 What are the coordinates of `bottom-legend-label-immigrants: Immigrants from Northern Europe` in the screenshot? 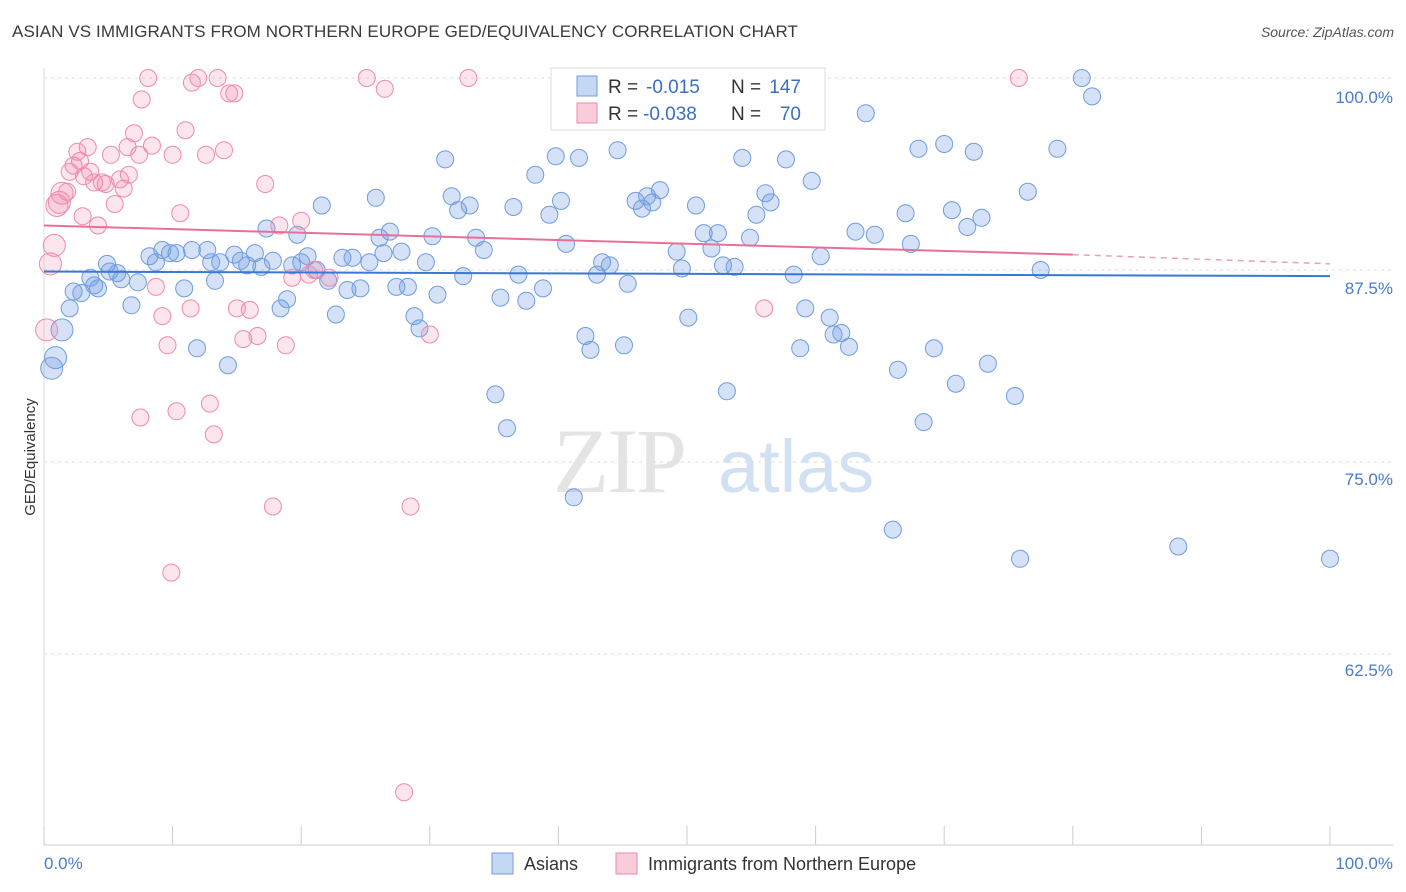 It's located at (782, 864).